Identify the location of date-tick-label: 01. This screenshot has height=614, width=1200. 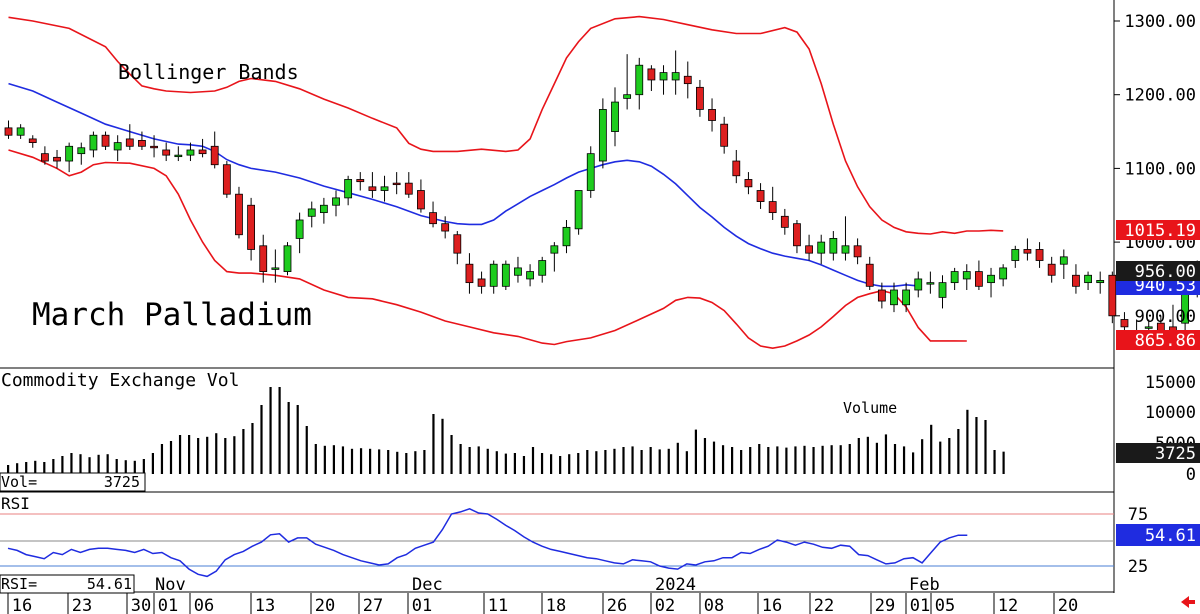
(920, 605).